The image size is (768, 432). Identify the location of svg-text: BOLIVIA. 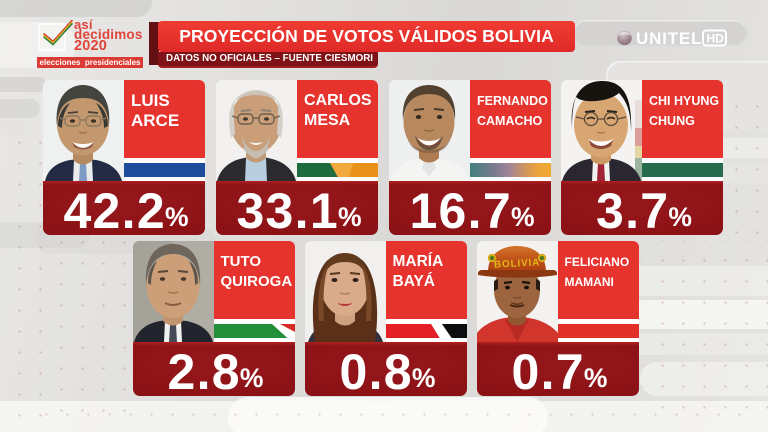
(516, 263).